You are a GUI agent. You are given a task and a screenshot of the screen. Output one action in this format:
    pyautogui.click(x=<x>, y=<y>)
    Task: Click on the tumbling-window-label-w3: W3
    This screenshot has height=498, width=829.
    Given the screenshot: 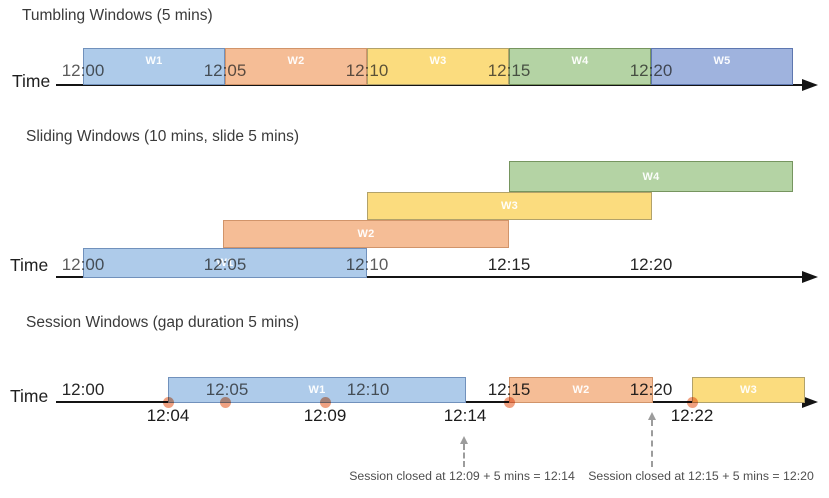 What is the action you would take?
    pyautogui.click(x=438, y=60)
    